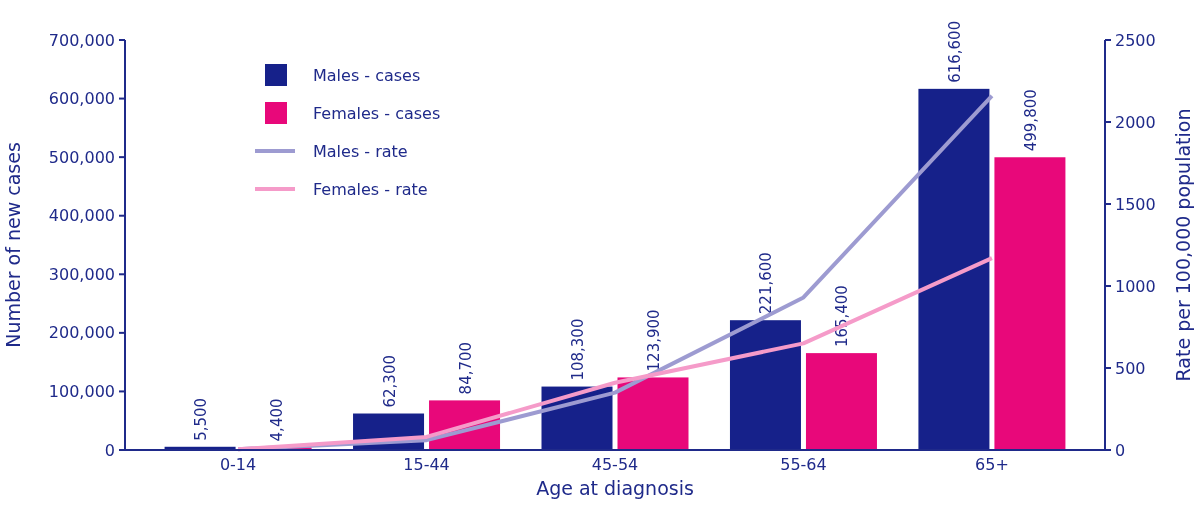 This screenshot has width=1202, height=508. What do you see at coordinates (81, 99) in the screenshot?
I see `y-tick-label: 600,000` at bounding box center [81, 99].